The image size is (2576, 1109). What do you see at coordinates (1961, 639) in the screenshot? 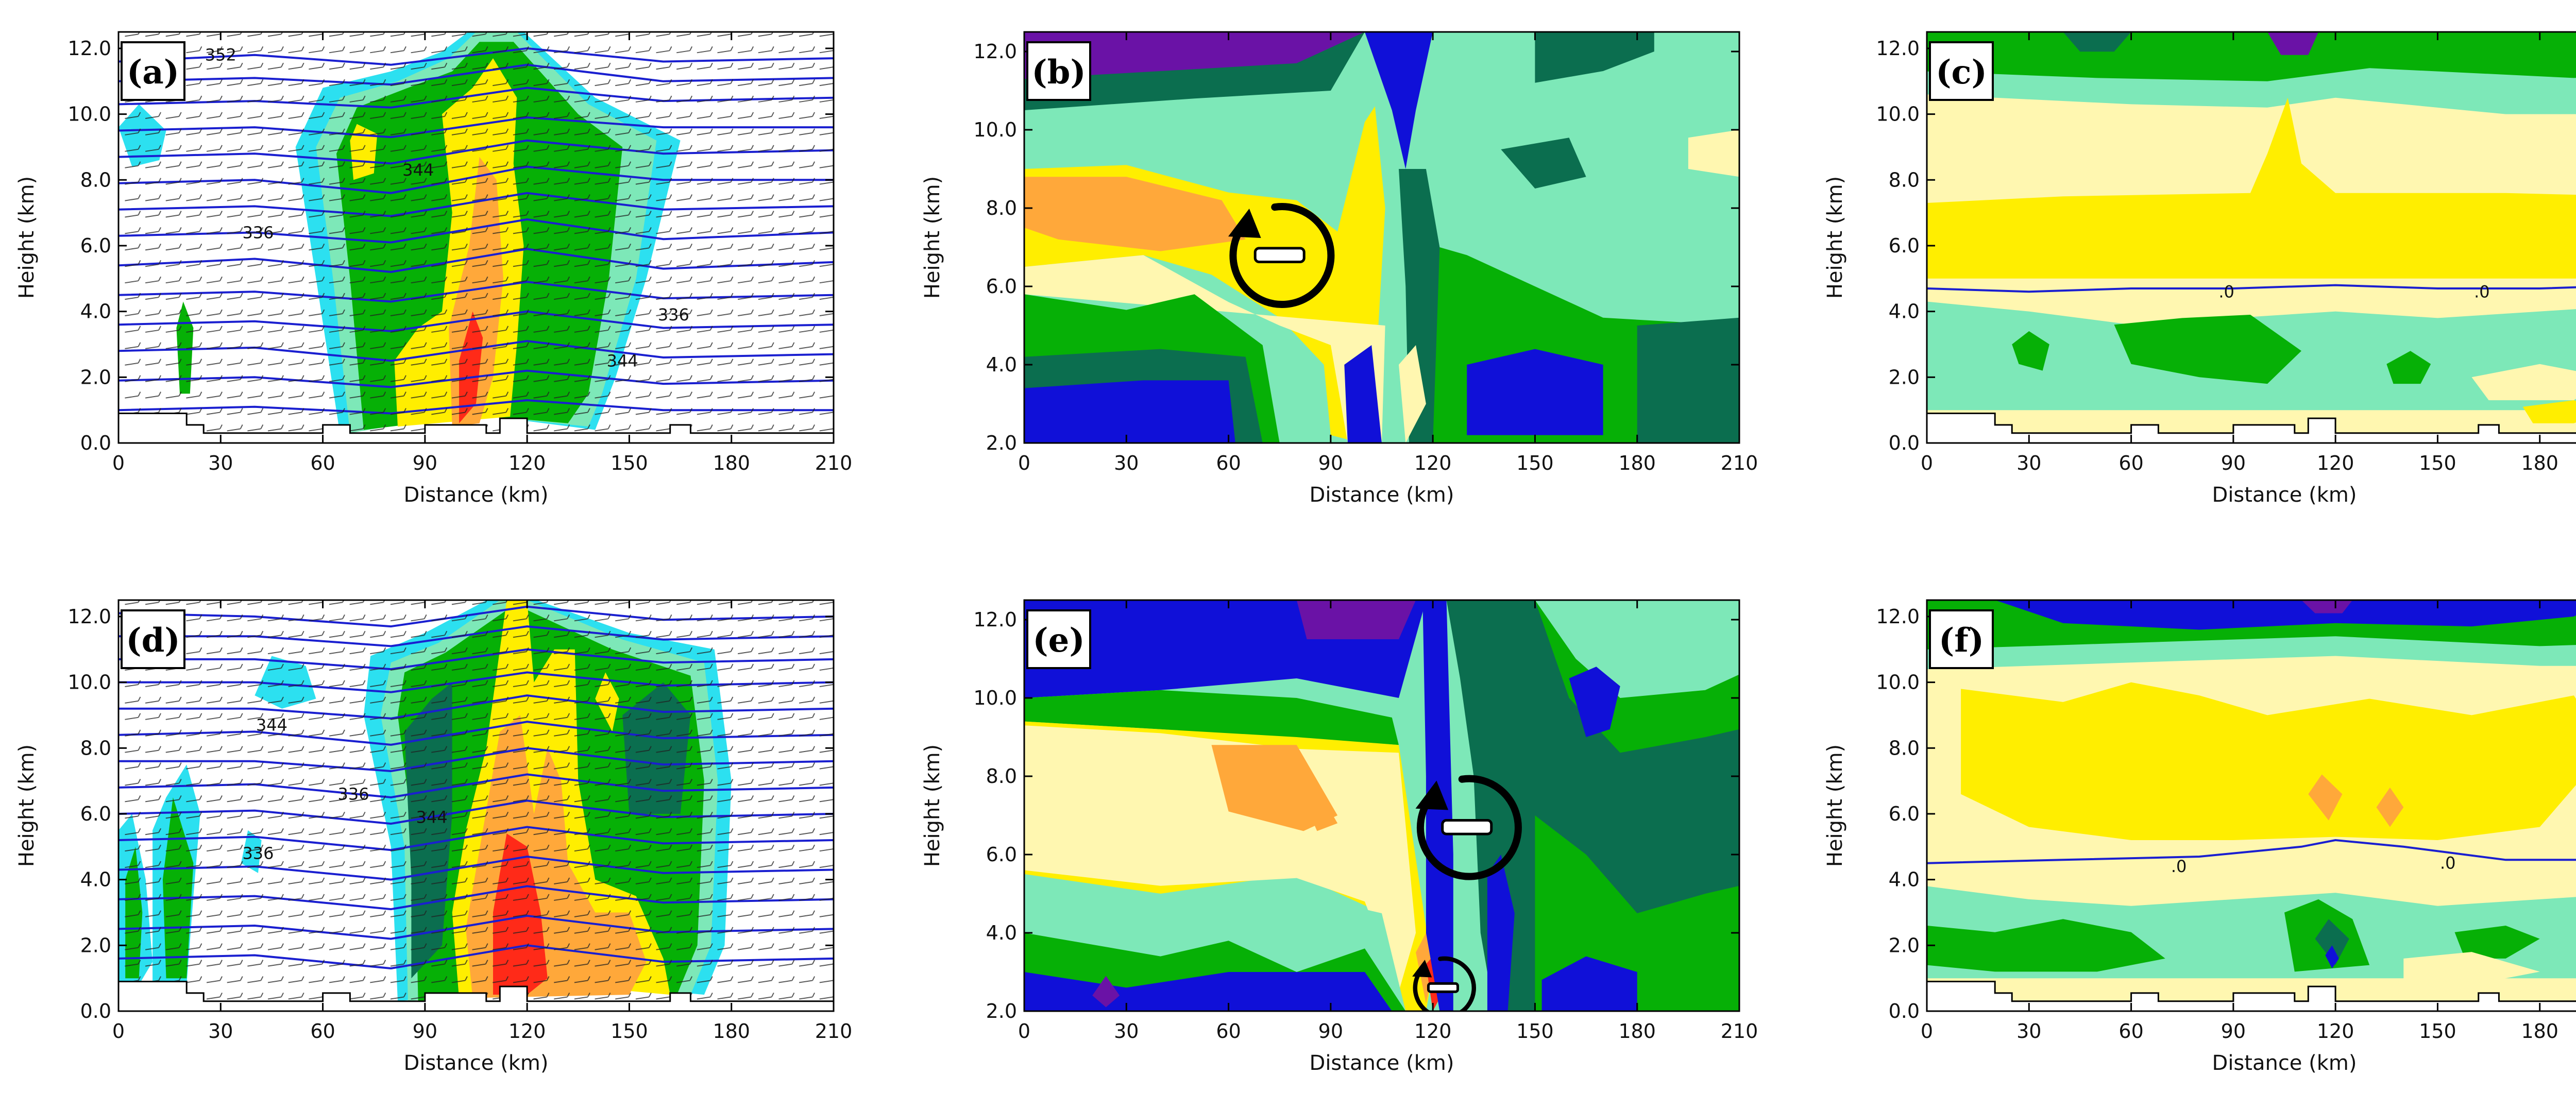
I see `panel-label-box` at bounding box center [1961, 639].